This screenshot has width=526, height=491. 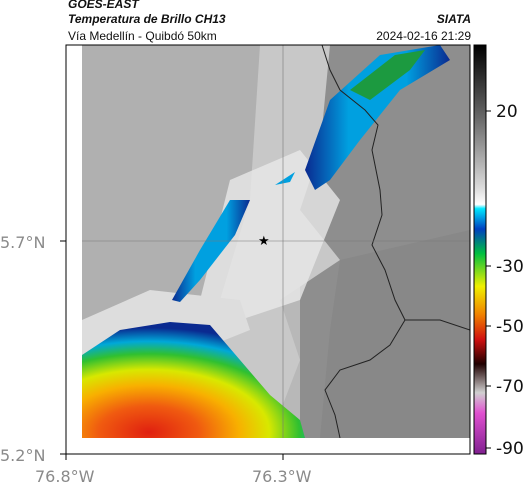 What do you see at coordinates (510, 449) in the screenshot?
I see `colorbar-tick-label: -90` at bounding box center [510, 449].